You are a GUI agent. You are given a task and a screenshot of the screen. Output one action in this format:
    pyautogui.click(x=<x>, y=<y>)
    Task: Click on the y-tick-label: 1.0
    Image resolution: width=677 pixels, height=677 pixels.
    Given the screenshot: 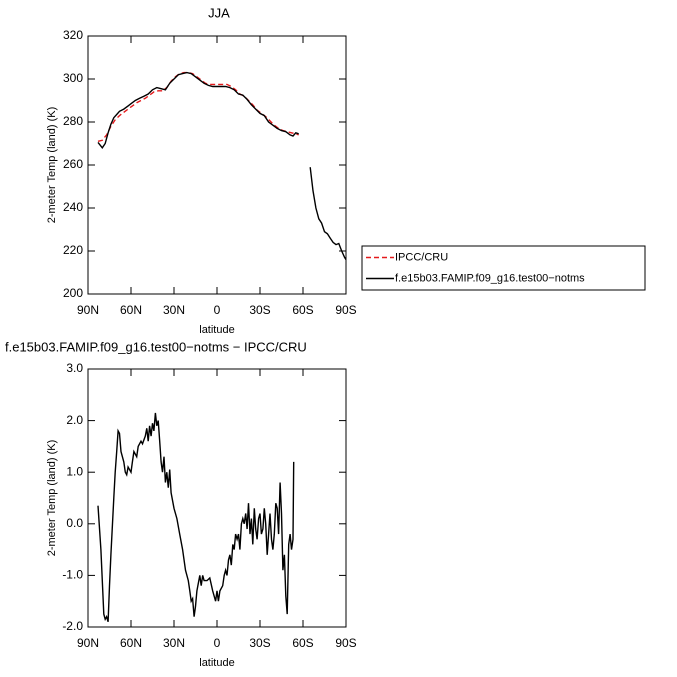 What is the action you would take?
    pyautogui.click(x=74, y=471)
    